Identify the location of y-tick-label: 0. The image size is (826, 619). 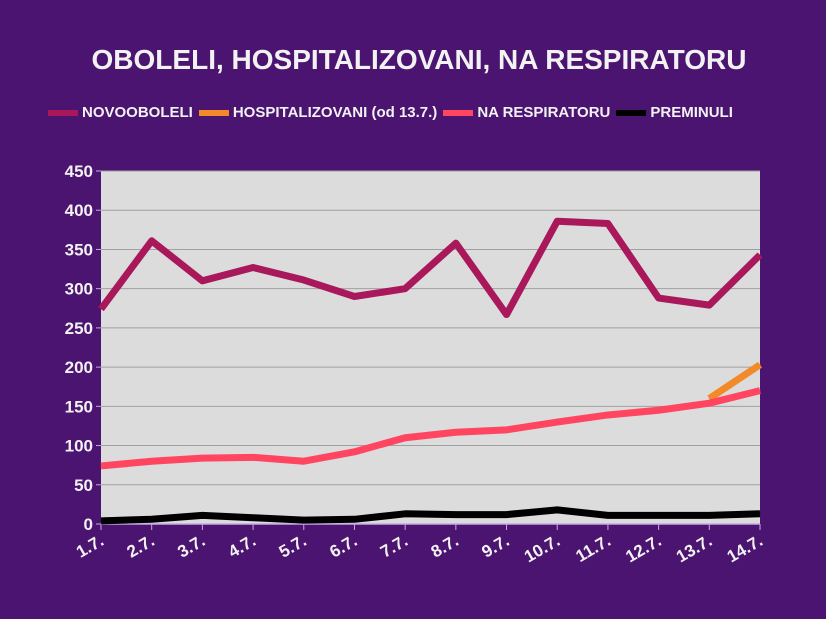
(88, 524).